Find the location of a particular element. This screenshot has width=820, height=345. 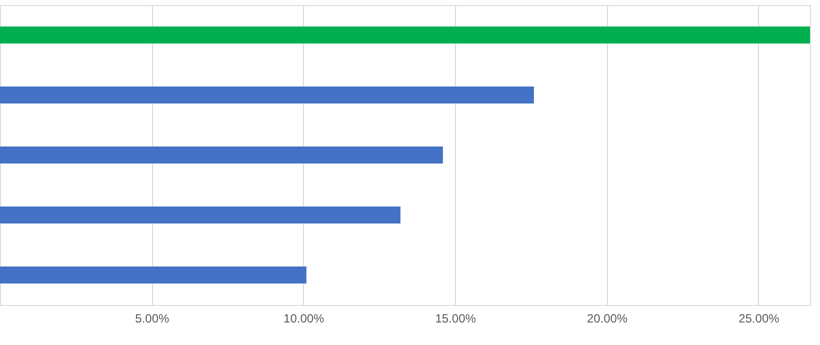

x-tick-label: 20.00% is located at coordinates (607, 319).